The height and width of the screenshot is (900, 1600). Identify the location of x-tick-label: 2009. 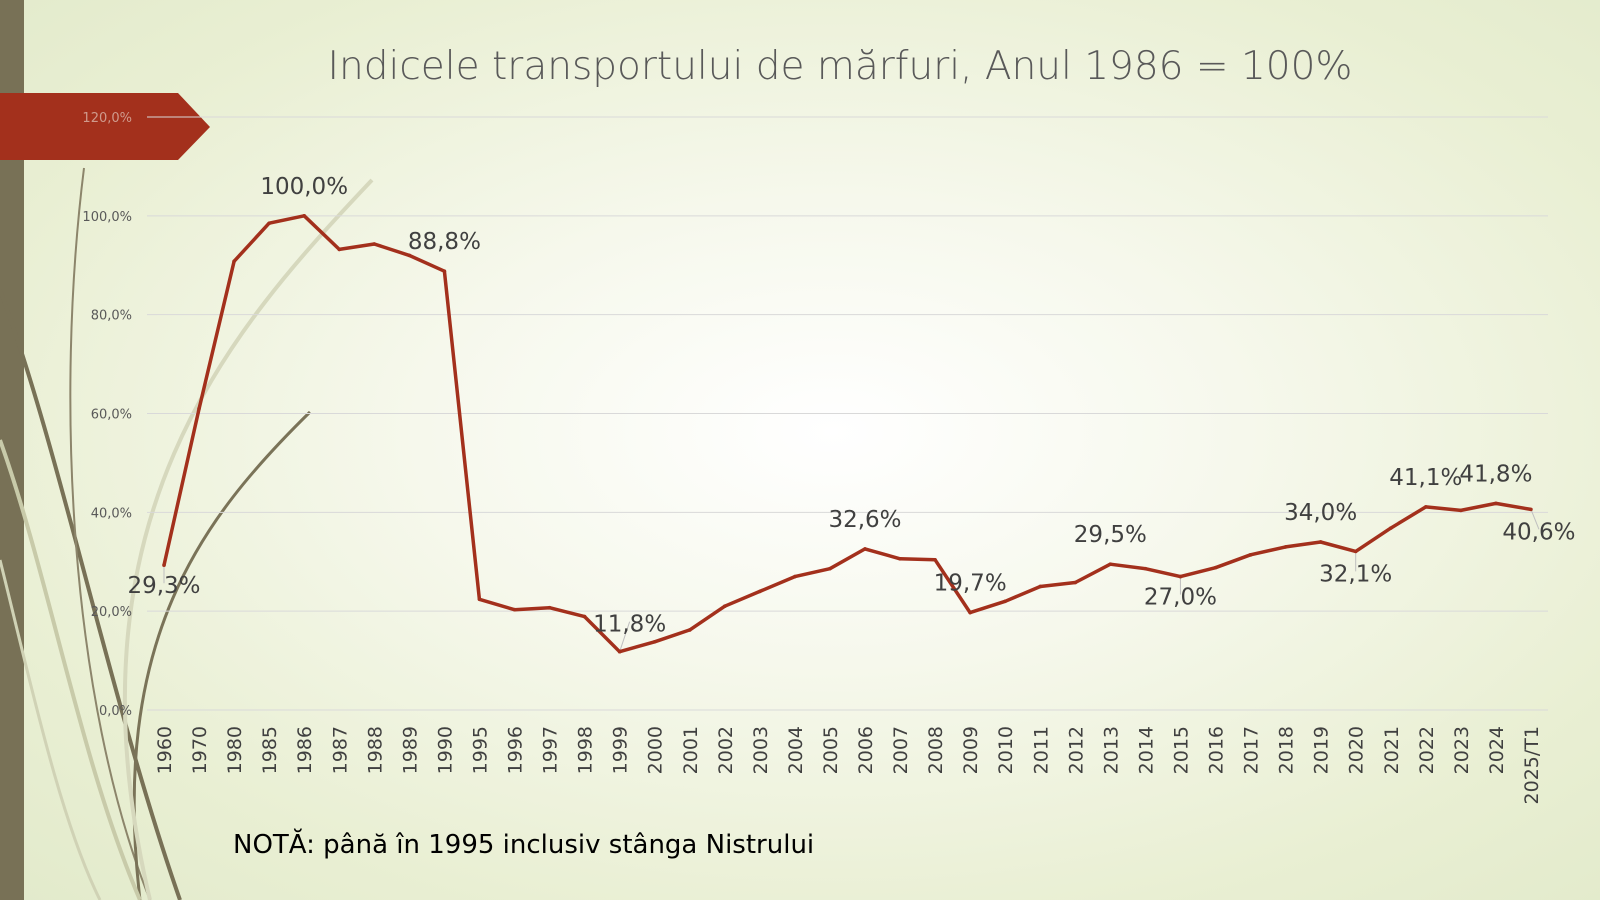
(971, 750).